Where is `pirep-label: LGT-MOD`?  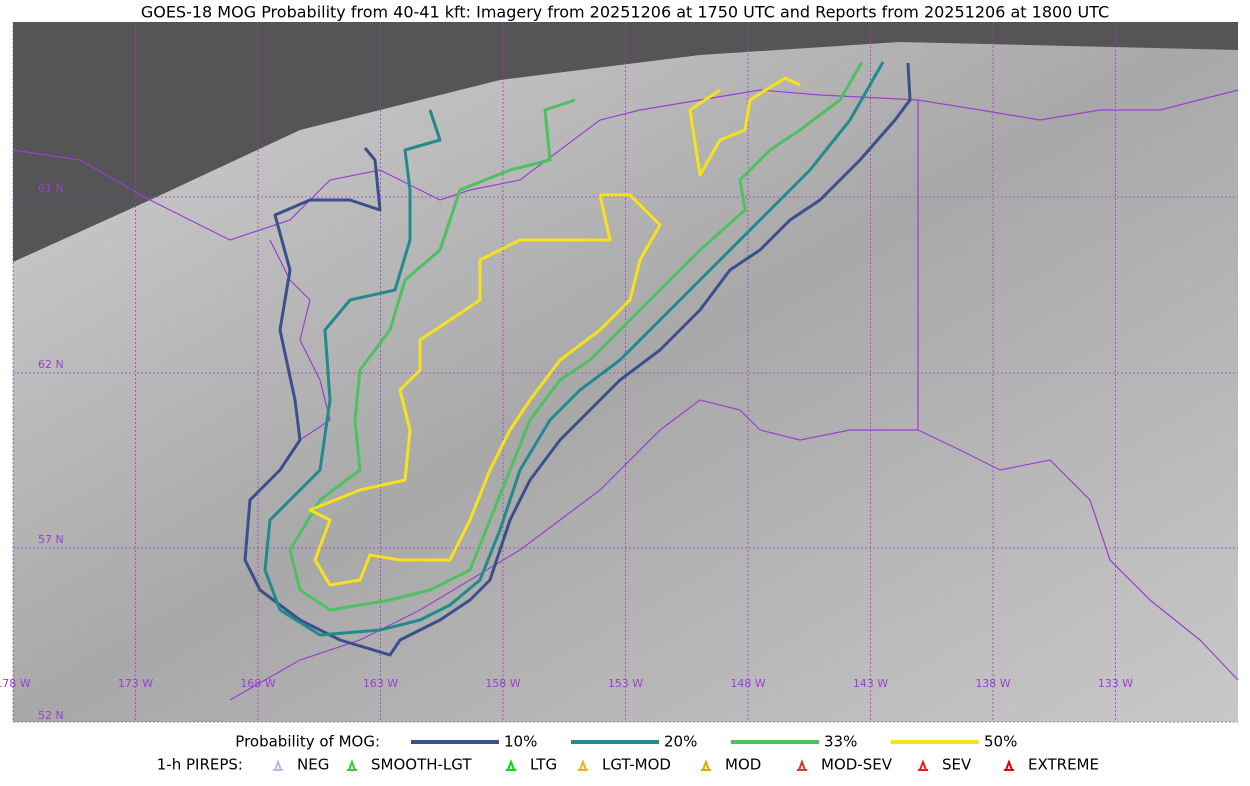 pirep-label: LGT-MOD is located at coordinates (636, 765).